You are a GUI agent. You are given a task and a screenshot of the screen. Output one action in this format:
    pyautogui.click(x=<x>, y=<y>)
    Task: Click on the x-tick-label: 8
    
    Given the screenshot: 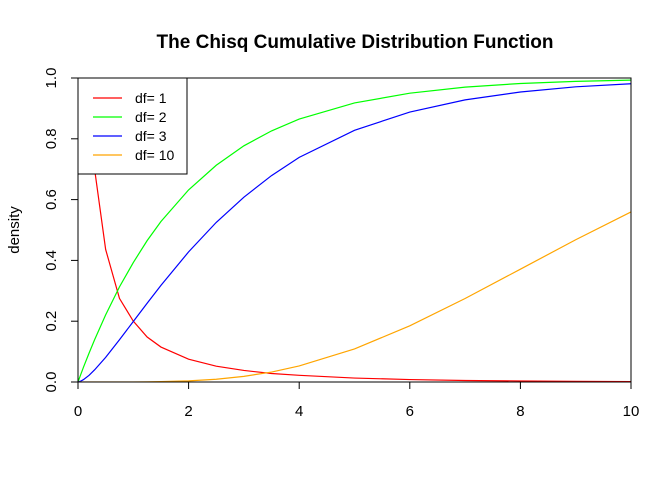 What is the action you would take?
    pyautogui.click(x=520, y=411)
    